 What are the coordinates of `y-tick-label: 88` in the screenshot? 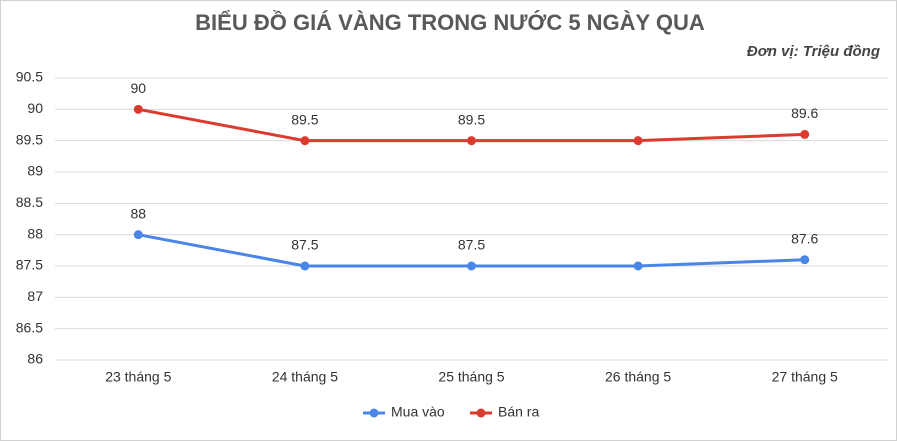 It's located at (35, 233).